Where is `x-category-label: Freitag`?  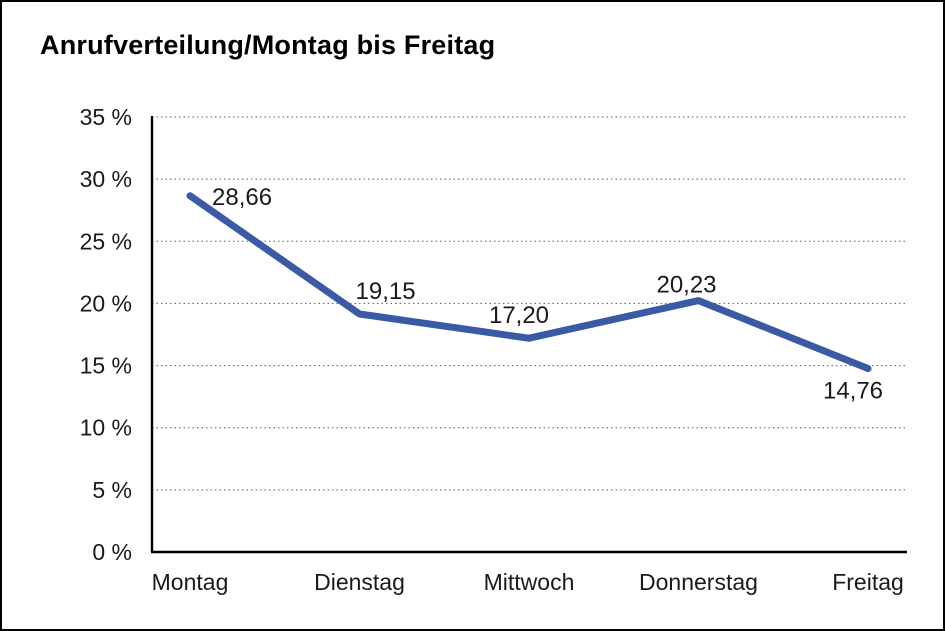
x-category-label: Freitag is located at coordinates (868, 582).